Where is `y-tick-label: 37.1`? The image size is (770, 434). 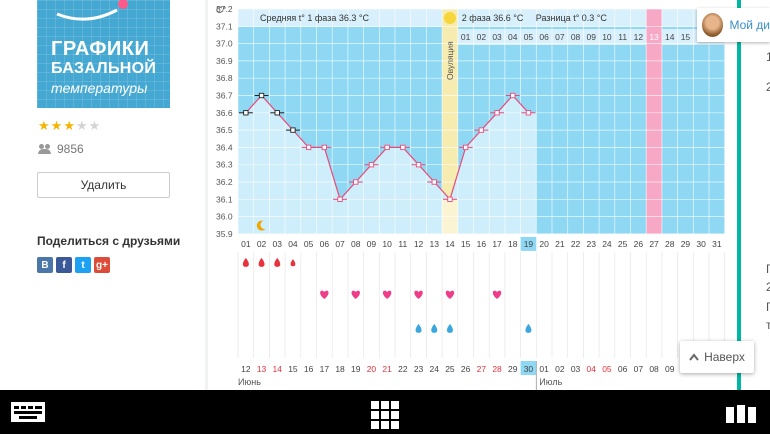
y-tick-label: 37.1 is located at coordinates (224, 26).